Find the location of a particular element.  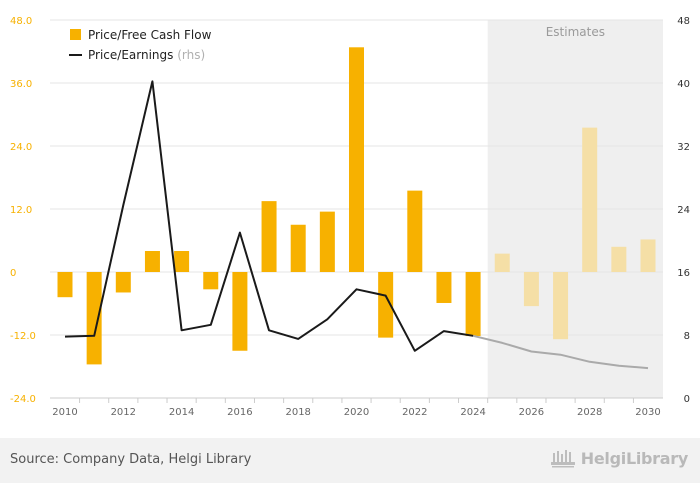

legend-label-pe: Price/Earnings (rhs) is located at coordinates (146, 55).